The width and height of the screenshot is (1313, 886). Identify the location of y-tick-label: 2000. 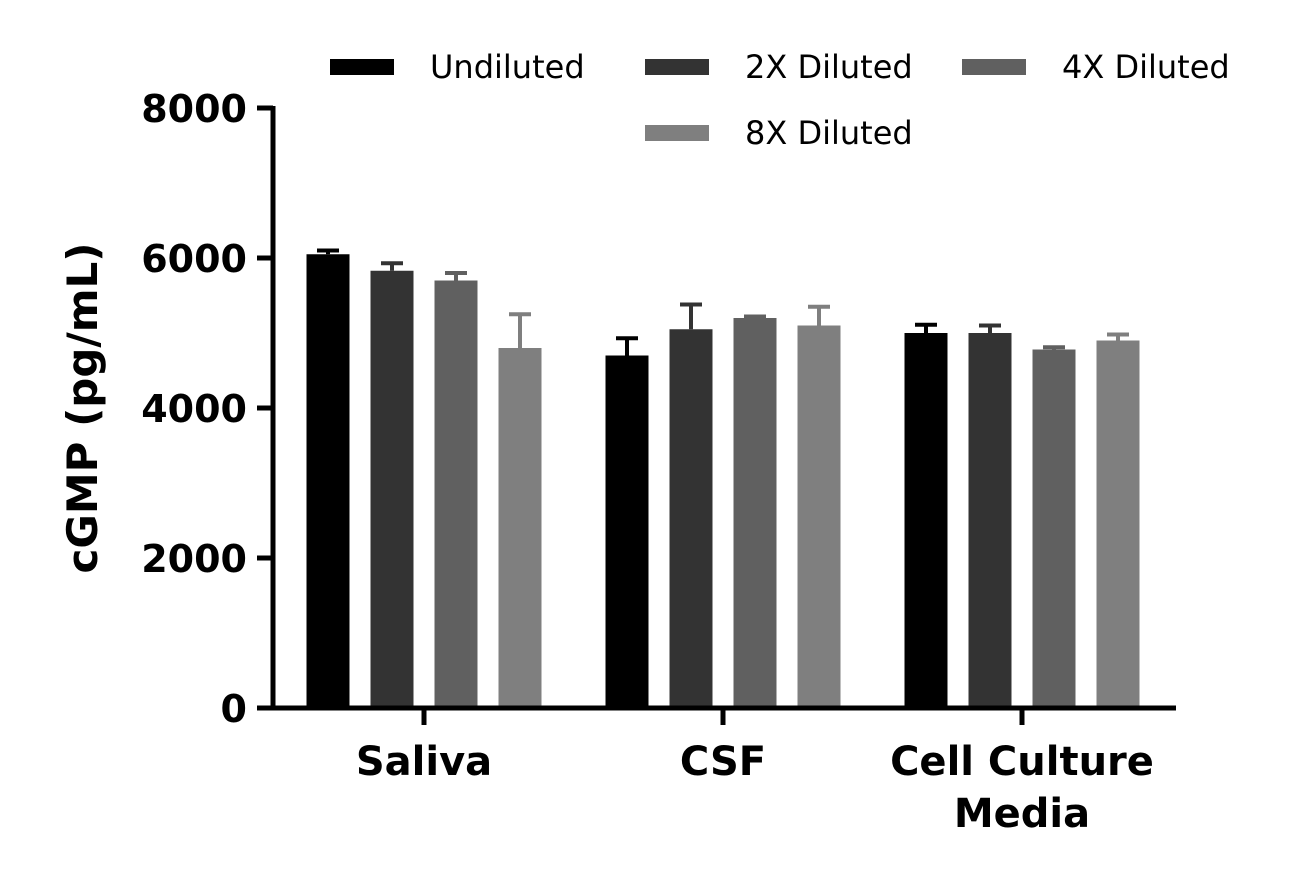
(194, 559).